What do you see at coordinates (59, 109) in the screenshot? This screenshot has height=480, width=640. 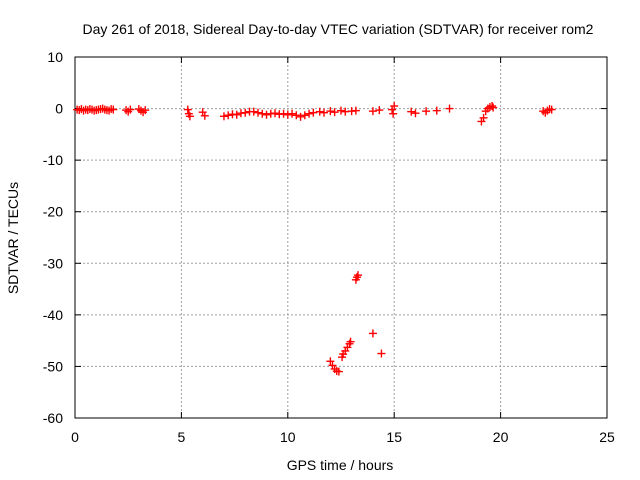 I see `y-tick-label: 0` at bounding box center [59, 109].